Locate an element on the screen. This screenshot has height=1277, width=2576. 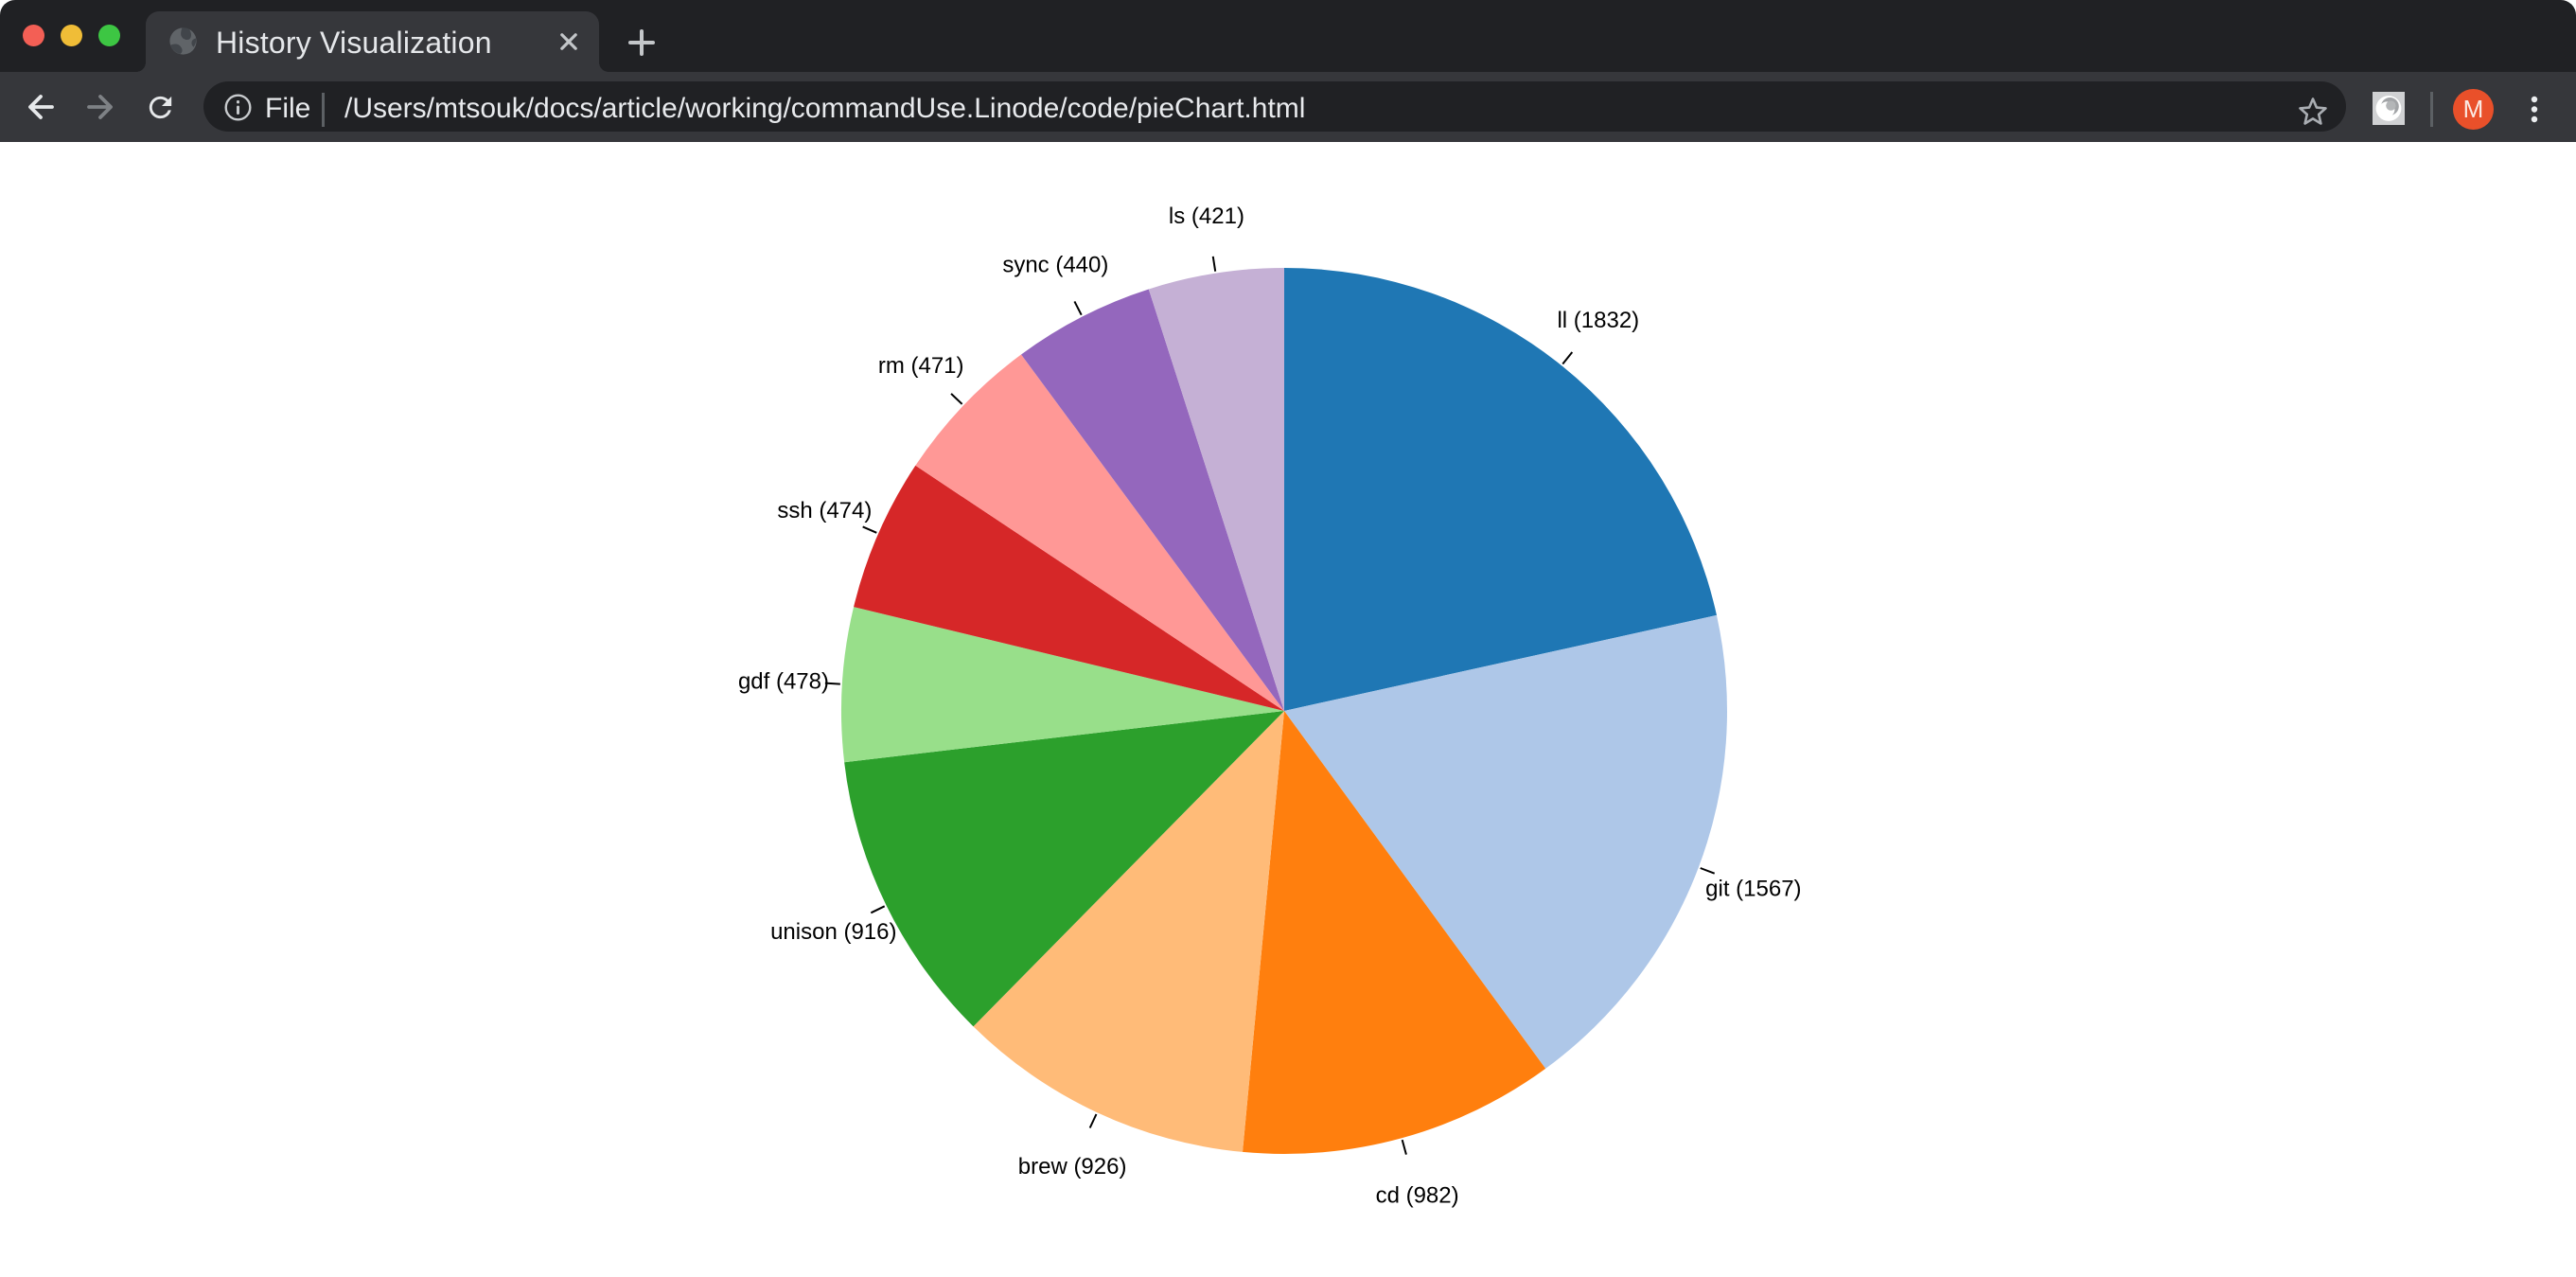
svg-text: brew (926) is located at coordinates (1072, 1166).